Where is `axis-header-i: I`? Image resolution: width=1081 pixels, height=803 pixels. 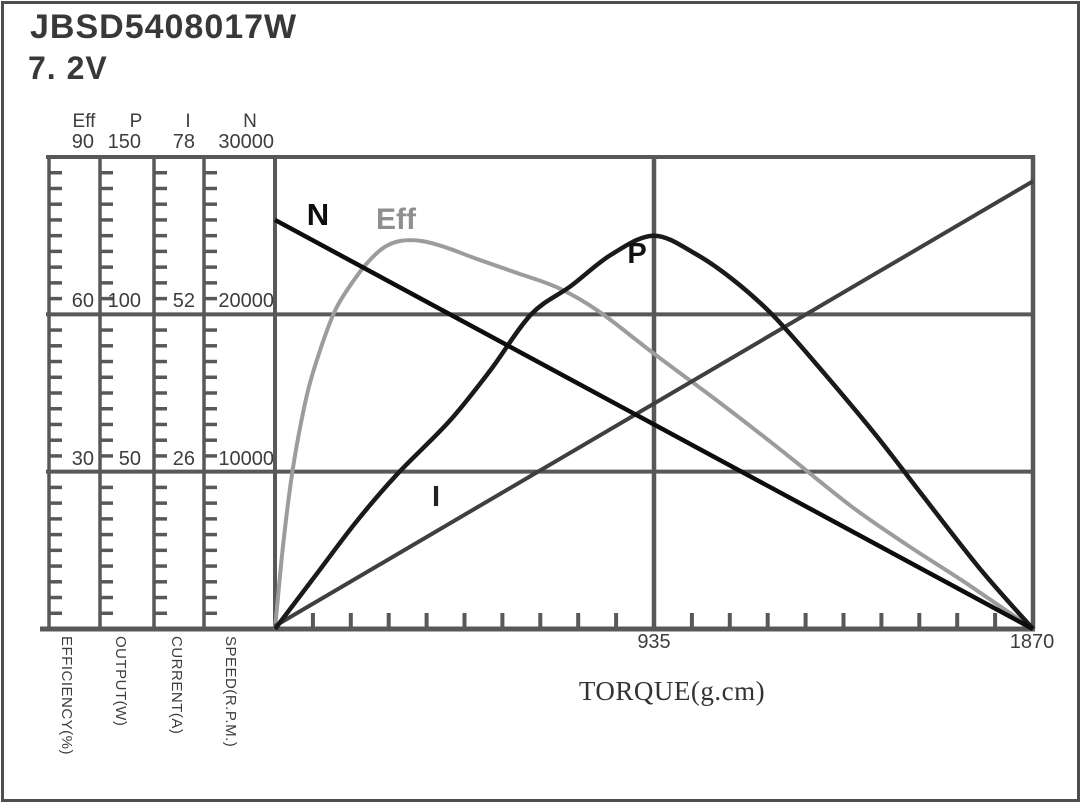 axis-header-i: I is located at coordinates (188, 121).